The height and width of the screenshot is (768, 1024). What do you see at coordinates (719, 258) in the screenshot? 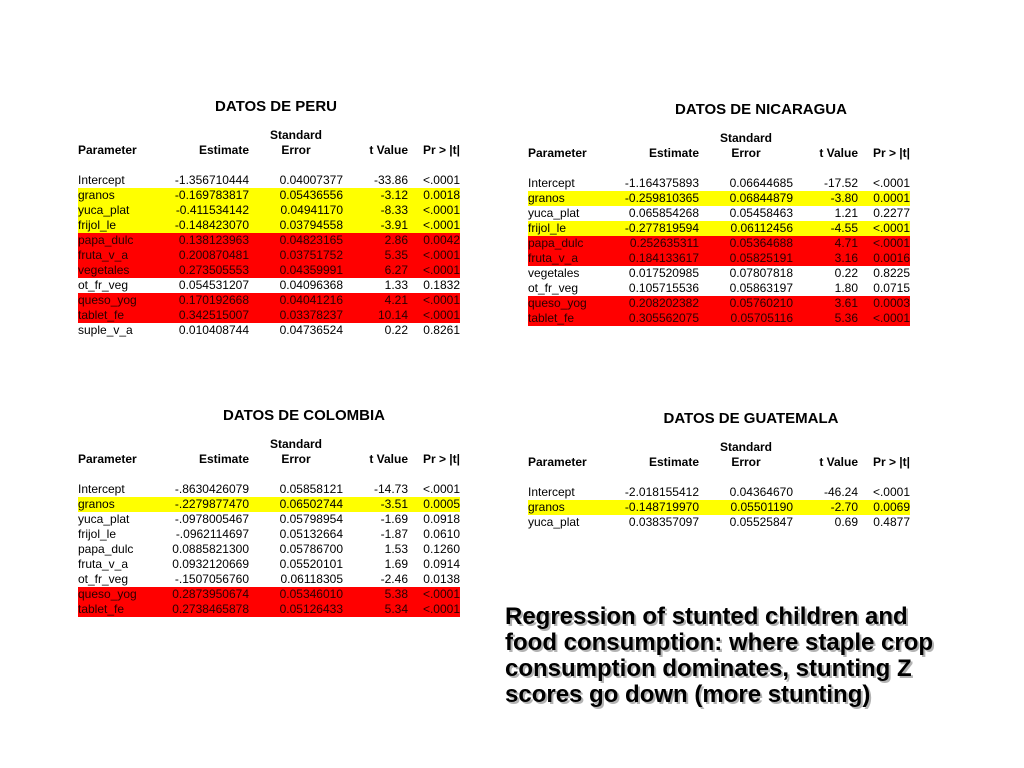
I see `table-row: fruta_v_a 0.184133617 0.05825191 3.16 0.0016` at bounding box center [719, 258].